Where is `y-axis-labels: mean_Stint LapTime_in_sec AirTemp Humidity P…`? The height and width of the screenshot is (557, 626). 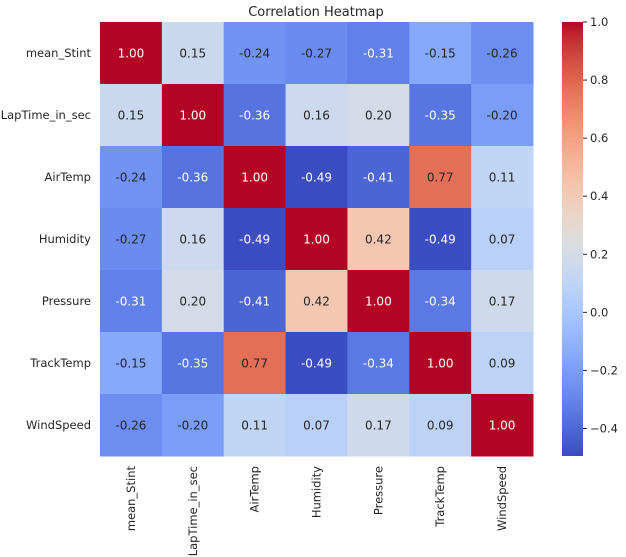 y-axis-labels: mean_Stint LapTime_in_sec AirTemp Humidity P… is located at coordinates (46, 239).